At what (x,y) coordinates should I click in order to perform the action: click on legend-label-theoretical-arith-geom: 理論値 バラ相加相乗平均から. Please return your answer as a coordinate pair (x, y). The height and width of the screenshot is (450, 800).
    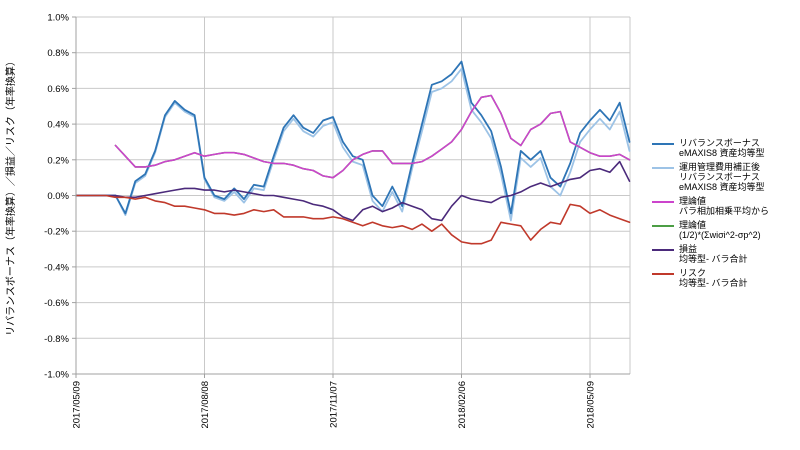
    Looking at the image, I should click on (724, 206).